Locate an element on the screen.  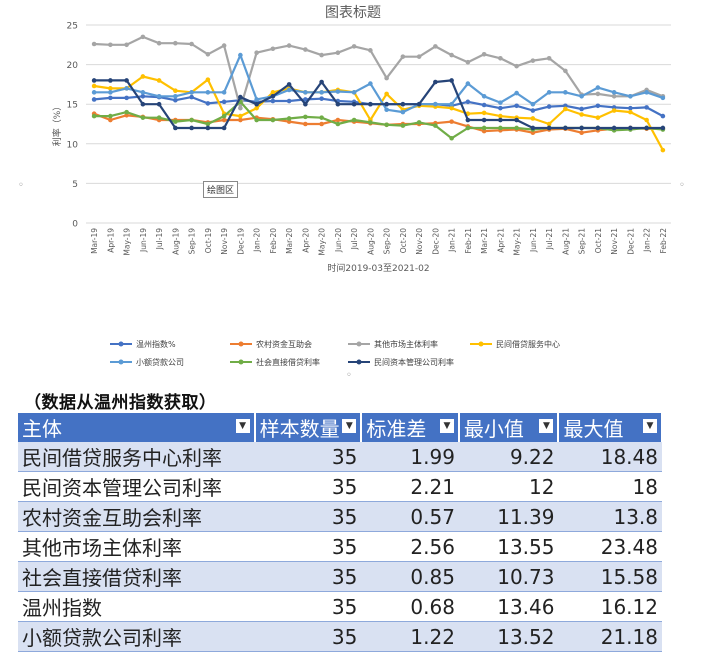
cell-subject: 其他市场主体利率 is located at coordinates (136, 546).